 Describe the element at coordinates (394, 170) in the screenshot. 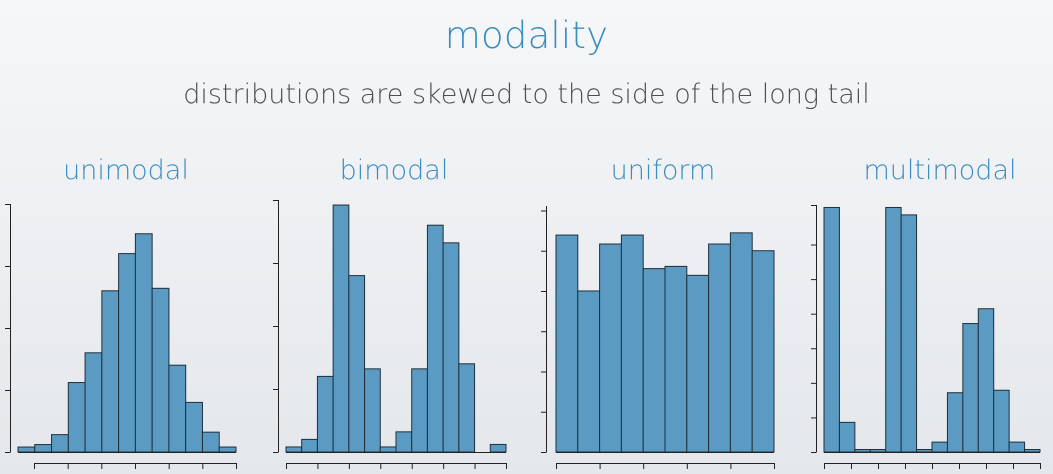

I see `panel-title-bimodal: bimodal` at that location.